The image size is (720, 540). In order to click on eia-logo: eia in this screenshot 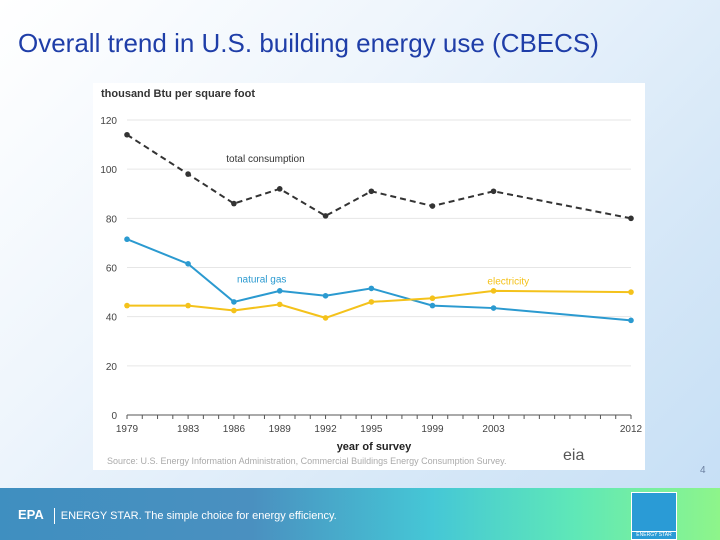, I will do `click(573, 455)`.